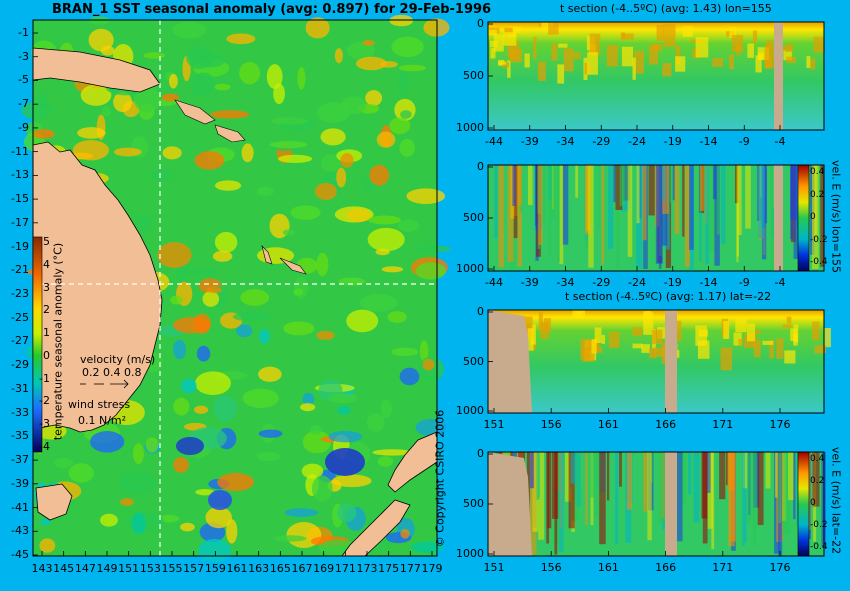  Describe the element at coordinates (432, 568) in the screenshot. I see `map-x-tick: 179` at that location.